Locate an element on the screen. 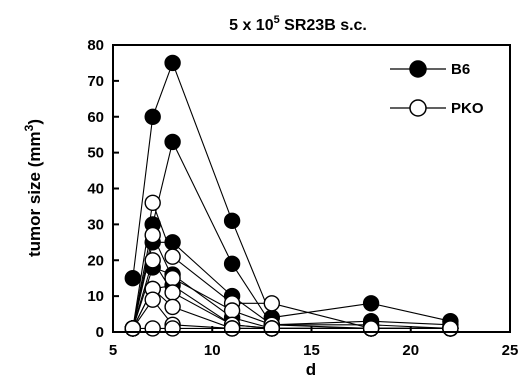 The image size is (519, 381). y-tick-label: 60 is located at coordinates (95, 117).